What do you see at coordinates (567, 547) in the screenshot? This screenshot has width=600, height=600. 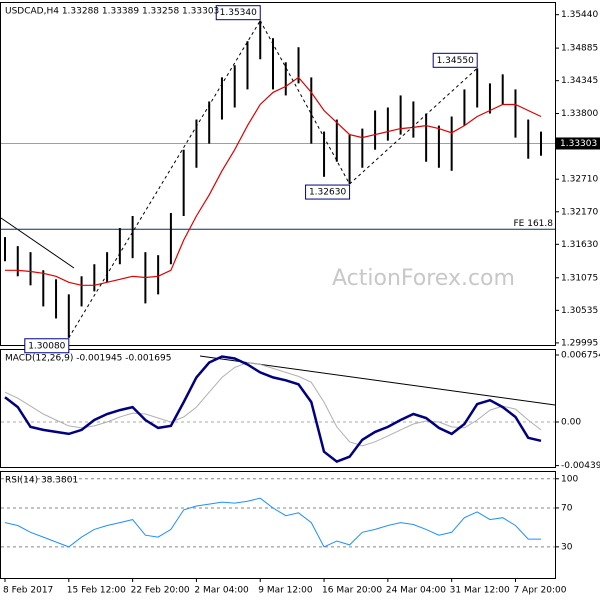 I see `y-tick-label: 30` at bounding box center [567, 547].